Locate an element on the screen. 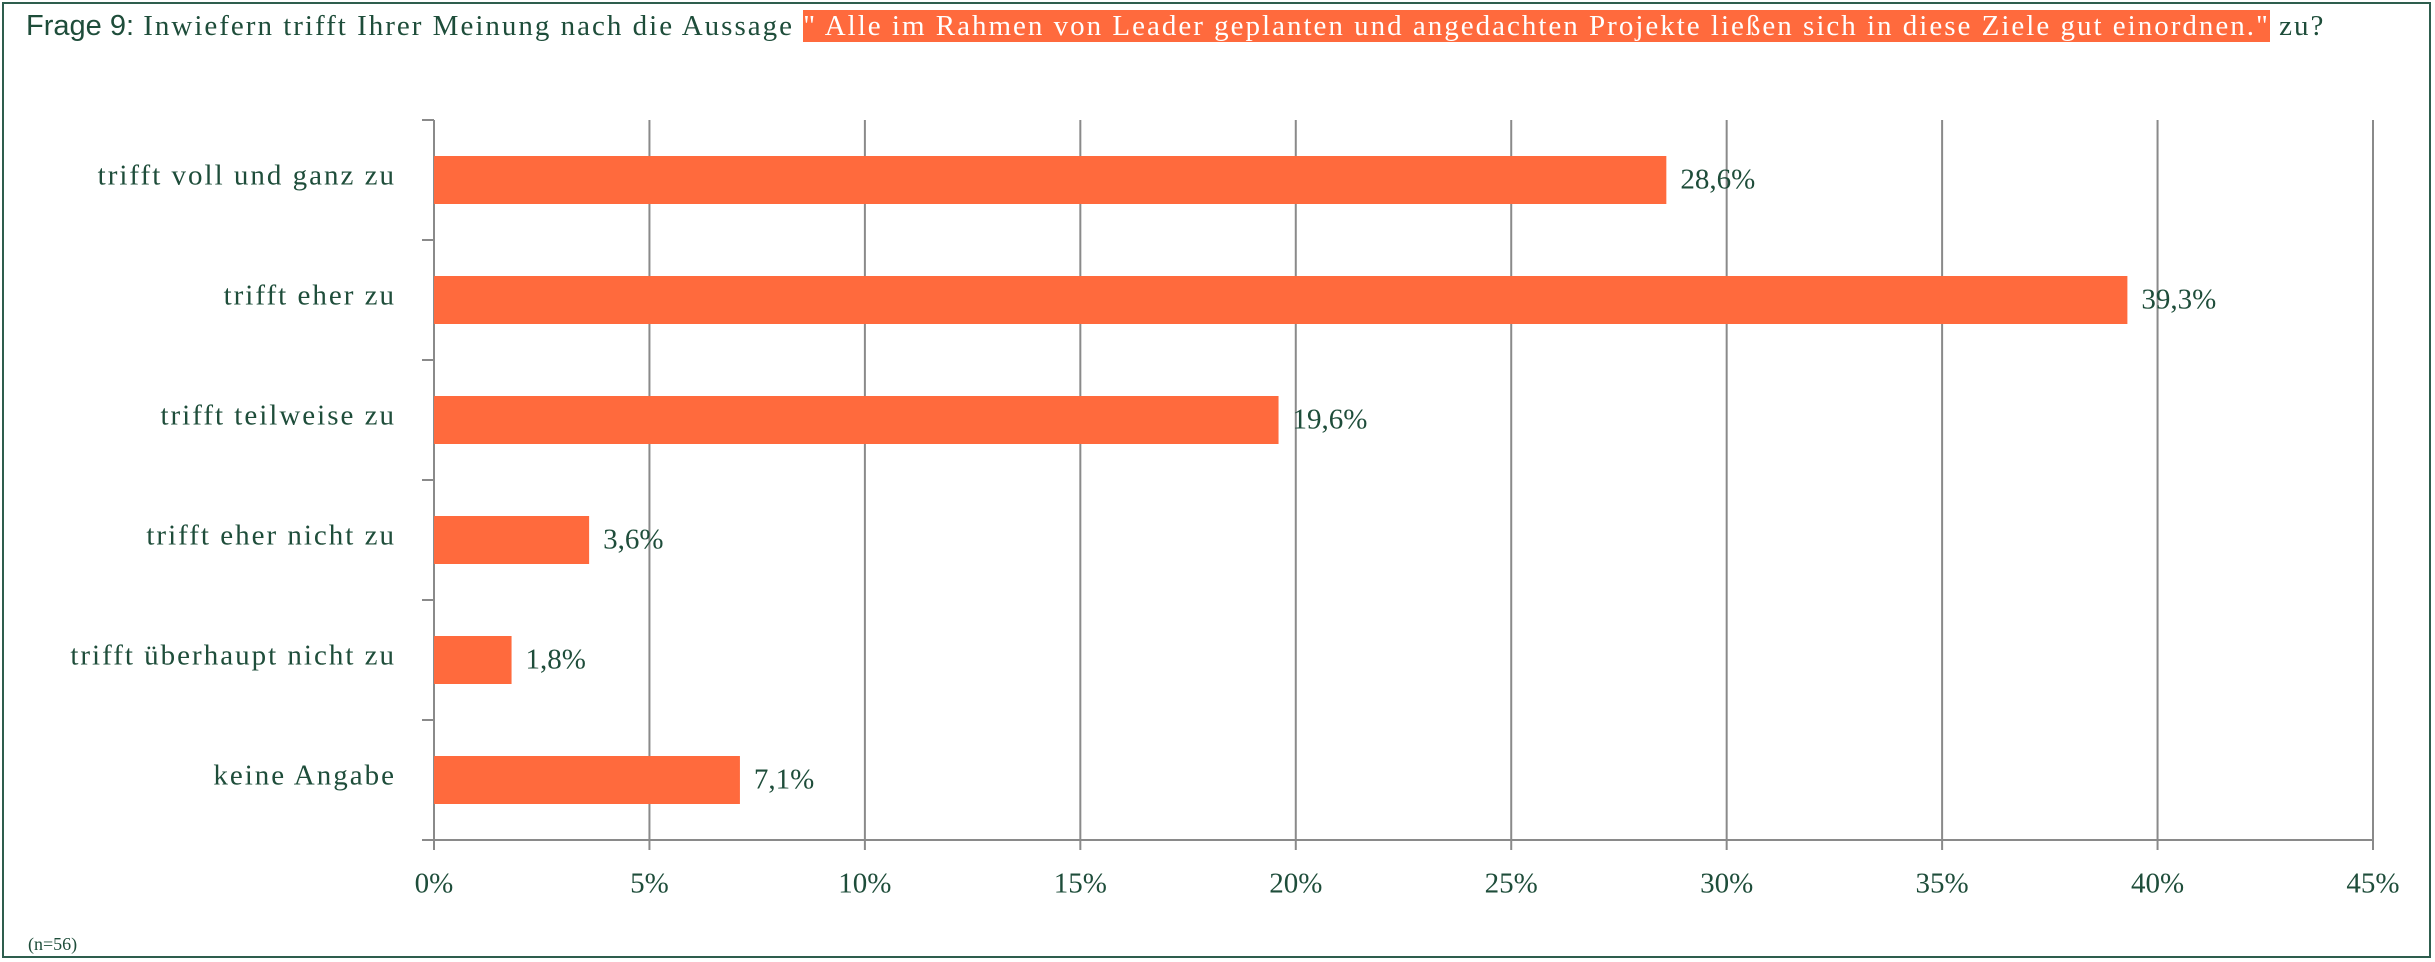  note: (n=56) is located at coordinates (52, 944).